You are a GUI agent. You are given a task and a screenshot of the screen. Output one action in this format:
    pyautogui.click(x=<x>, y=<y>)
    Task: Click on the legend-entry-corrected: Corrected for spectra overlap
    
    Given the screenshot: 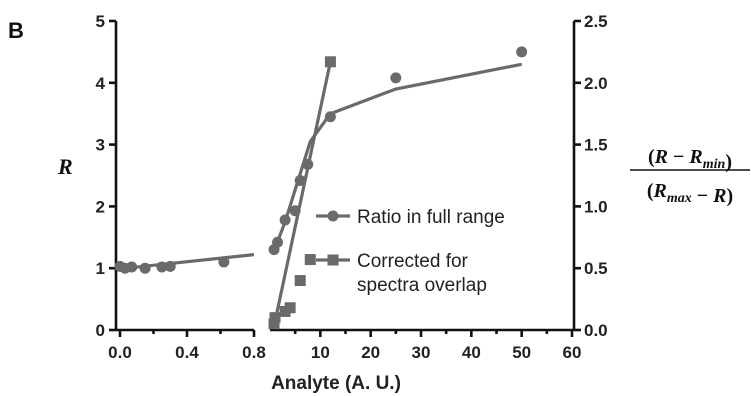 What is the action you would take?
    pyautogui.click(x=401, y=273)
    